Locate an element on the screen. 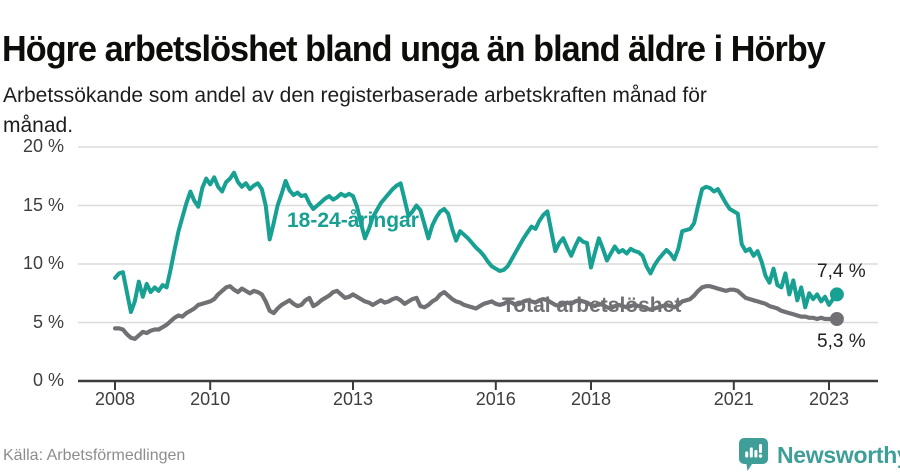 Image resolution: width=900 pixels, height=474 pixels. x-tick-label: 2008 is located at coordinates (115, 399).